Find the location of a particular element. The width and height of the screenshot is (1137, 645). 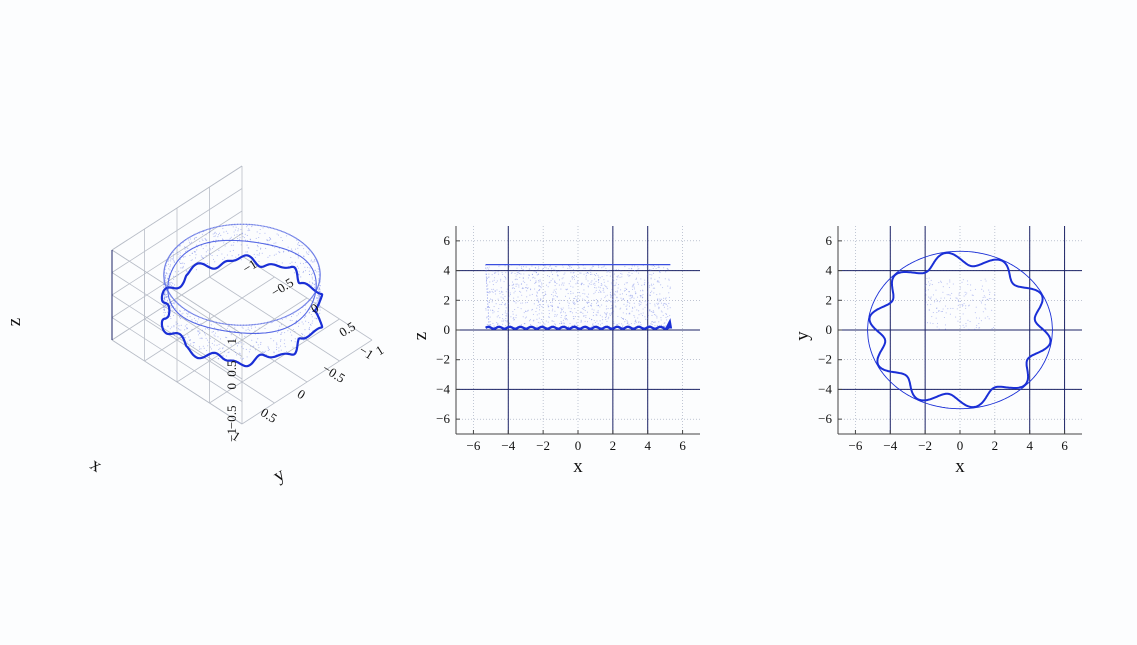

x-tick-label: −2 is located at coordinates (925, 445).